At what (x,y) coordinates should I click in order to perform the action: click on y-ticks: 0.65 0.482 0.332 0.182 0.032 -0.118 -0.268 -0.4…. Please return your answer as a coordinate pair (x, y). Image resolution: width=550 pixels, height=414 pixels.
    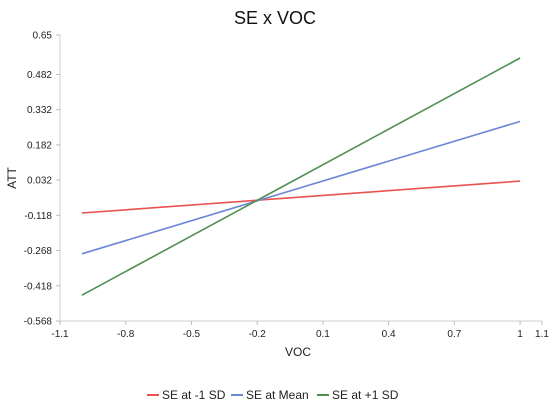
    Looking at the image, I should click on (42, 179).